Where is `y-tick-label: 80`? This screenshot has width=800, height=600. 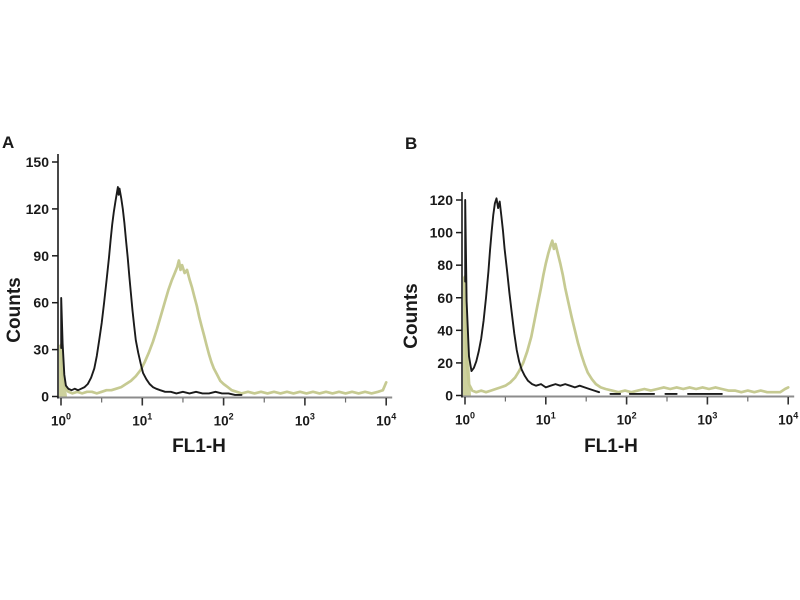
y-tick-label: 80 is located at coordinates (445, 265).